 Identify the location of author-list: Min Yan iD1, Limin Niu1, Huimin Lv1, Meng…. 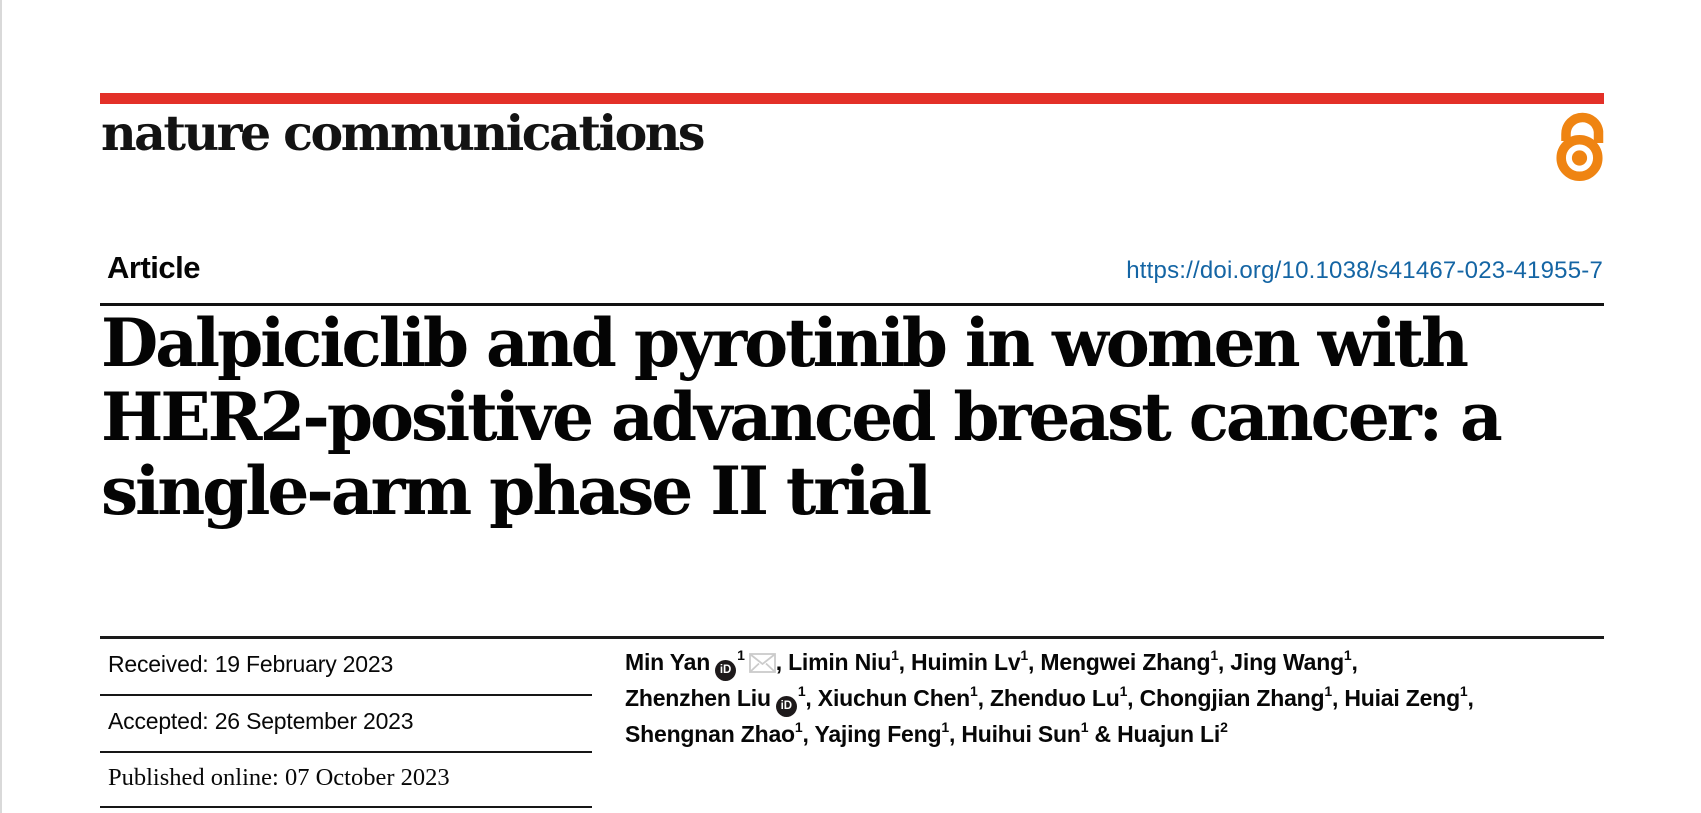
(1125, 698).